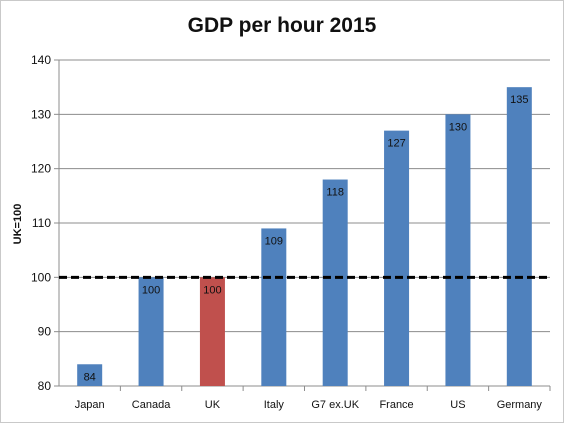 This screenshot has height=423, width=564. I want to click on data-label: 84, so click(90, 377).